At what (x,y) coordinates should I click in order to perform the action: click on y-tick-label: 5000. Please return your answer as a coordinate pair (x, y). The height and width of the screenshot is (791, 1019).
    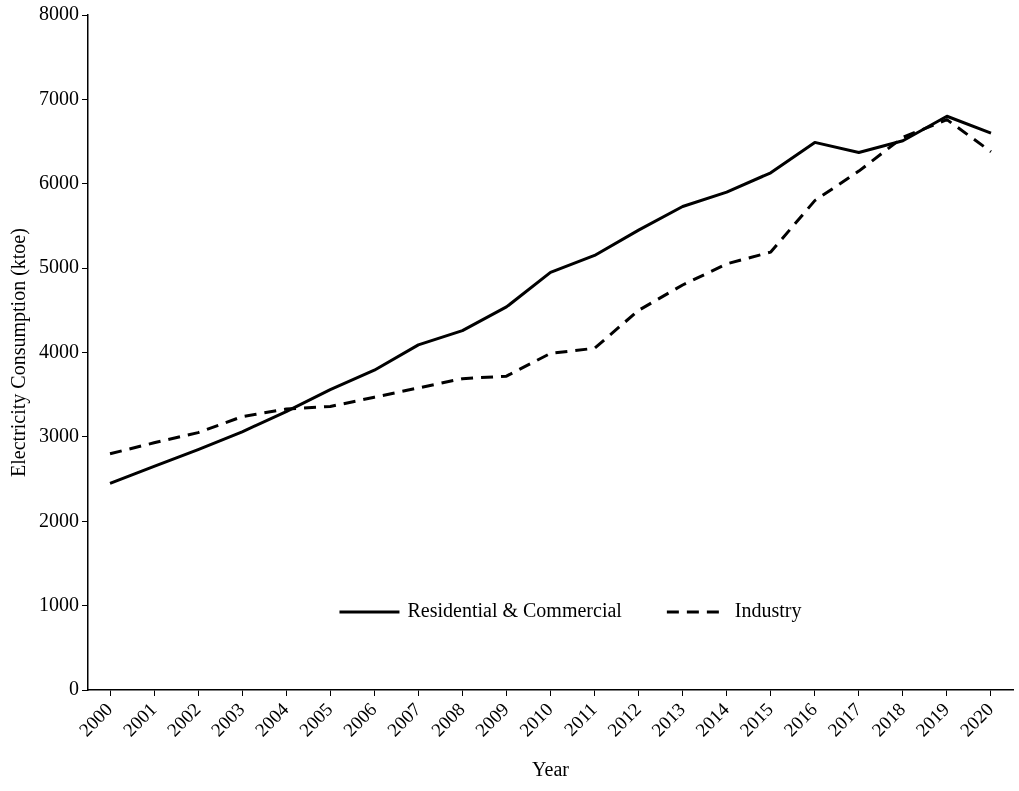
    Looking at the image, I should click on (59, 266).